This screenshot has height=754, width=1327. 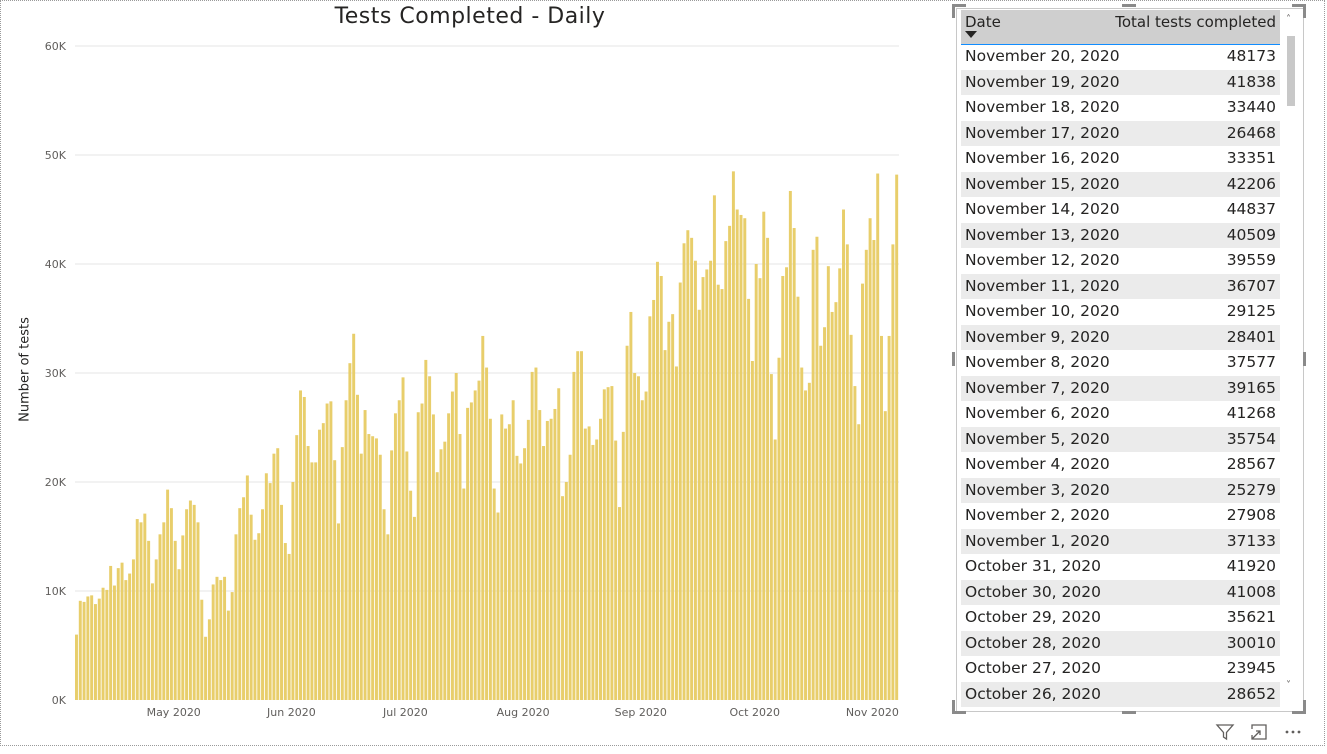 I want to click on table-row: November 19, 2020 41838, so click(x=1120, y=83).